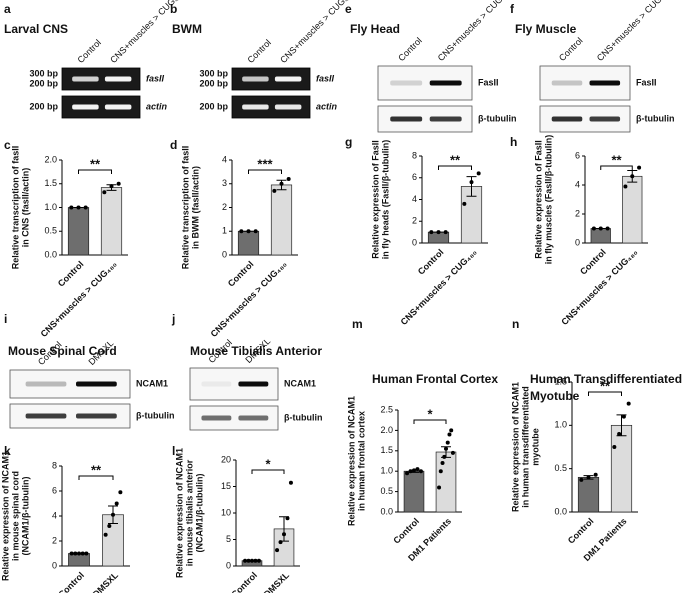 This screenshot has width=685, height=593. What do you see at coordinates (560, 511) in the screenshot?
I see `y-tick-label: 0.0` at bounding box center [560, 511].